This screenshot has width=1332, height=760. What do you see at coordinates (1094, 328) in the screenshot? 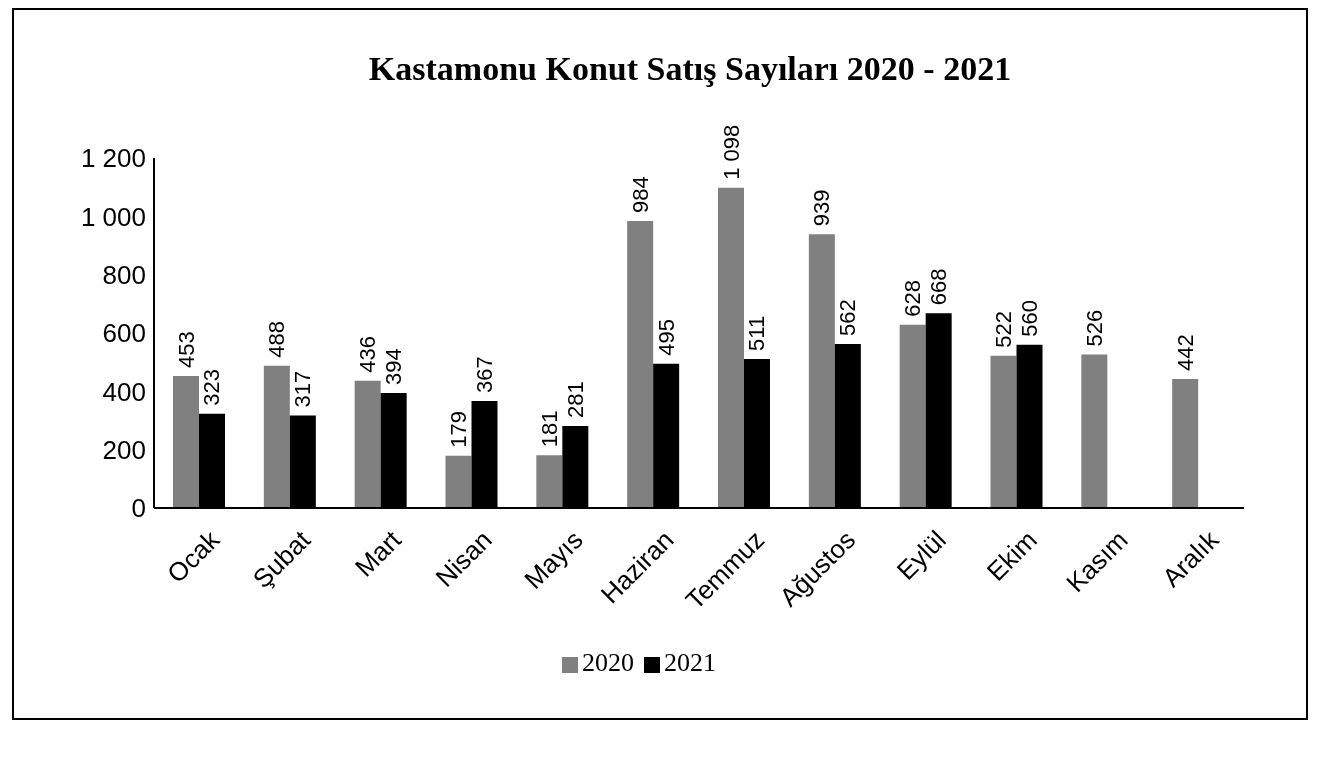
I see `data-label: 526` at bounding box center [1094, 328].